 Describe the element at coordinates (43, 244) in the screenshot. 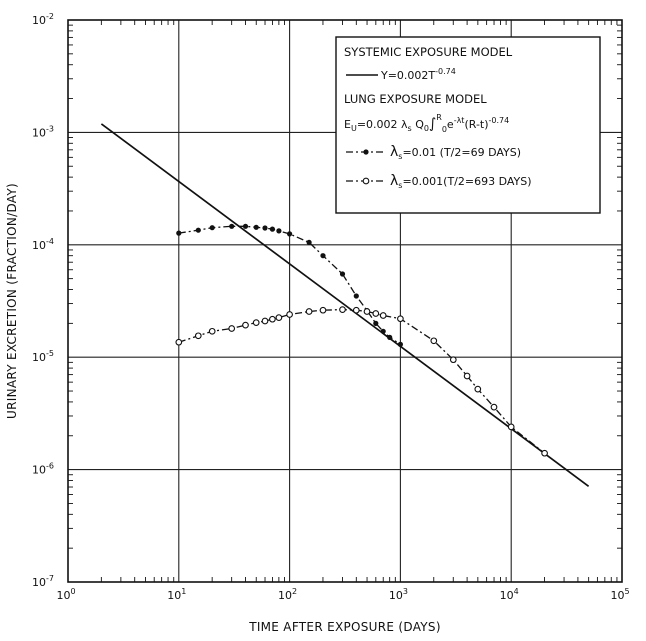

I see `y-tick-label: 10⁻⁴` at that location.